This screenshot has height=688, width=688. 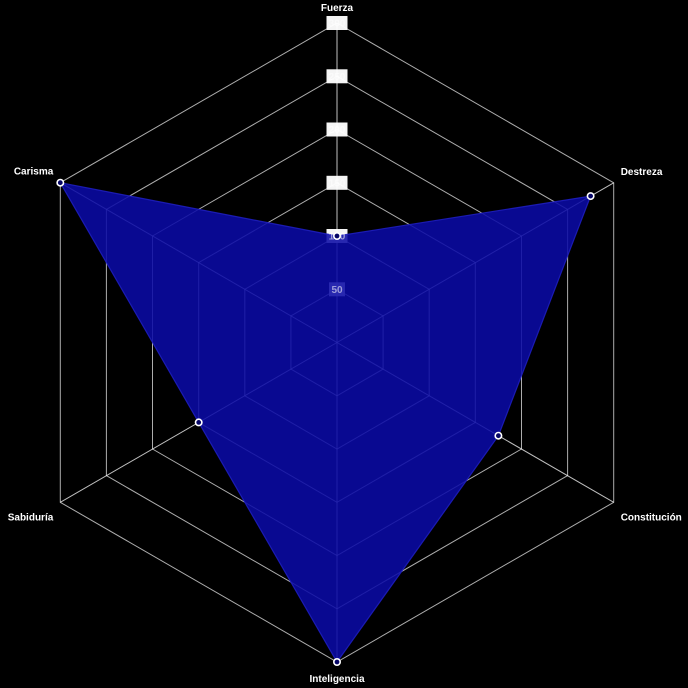 I want to click on data-point-carisma, so click(x=60, y=182).